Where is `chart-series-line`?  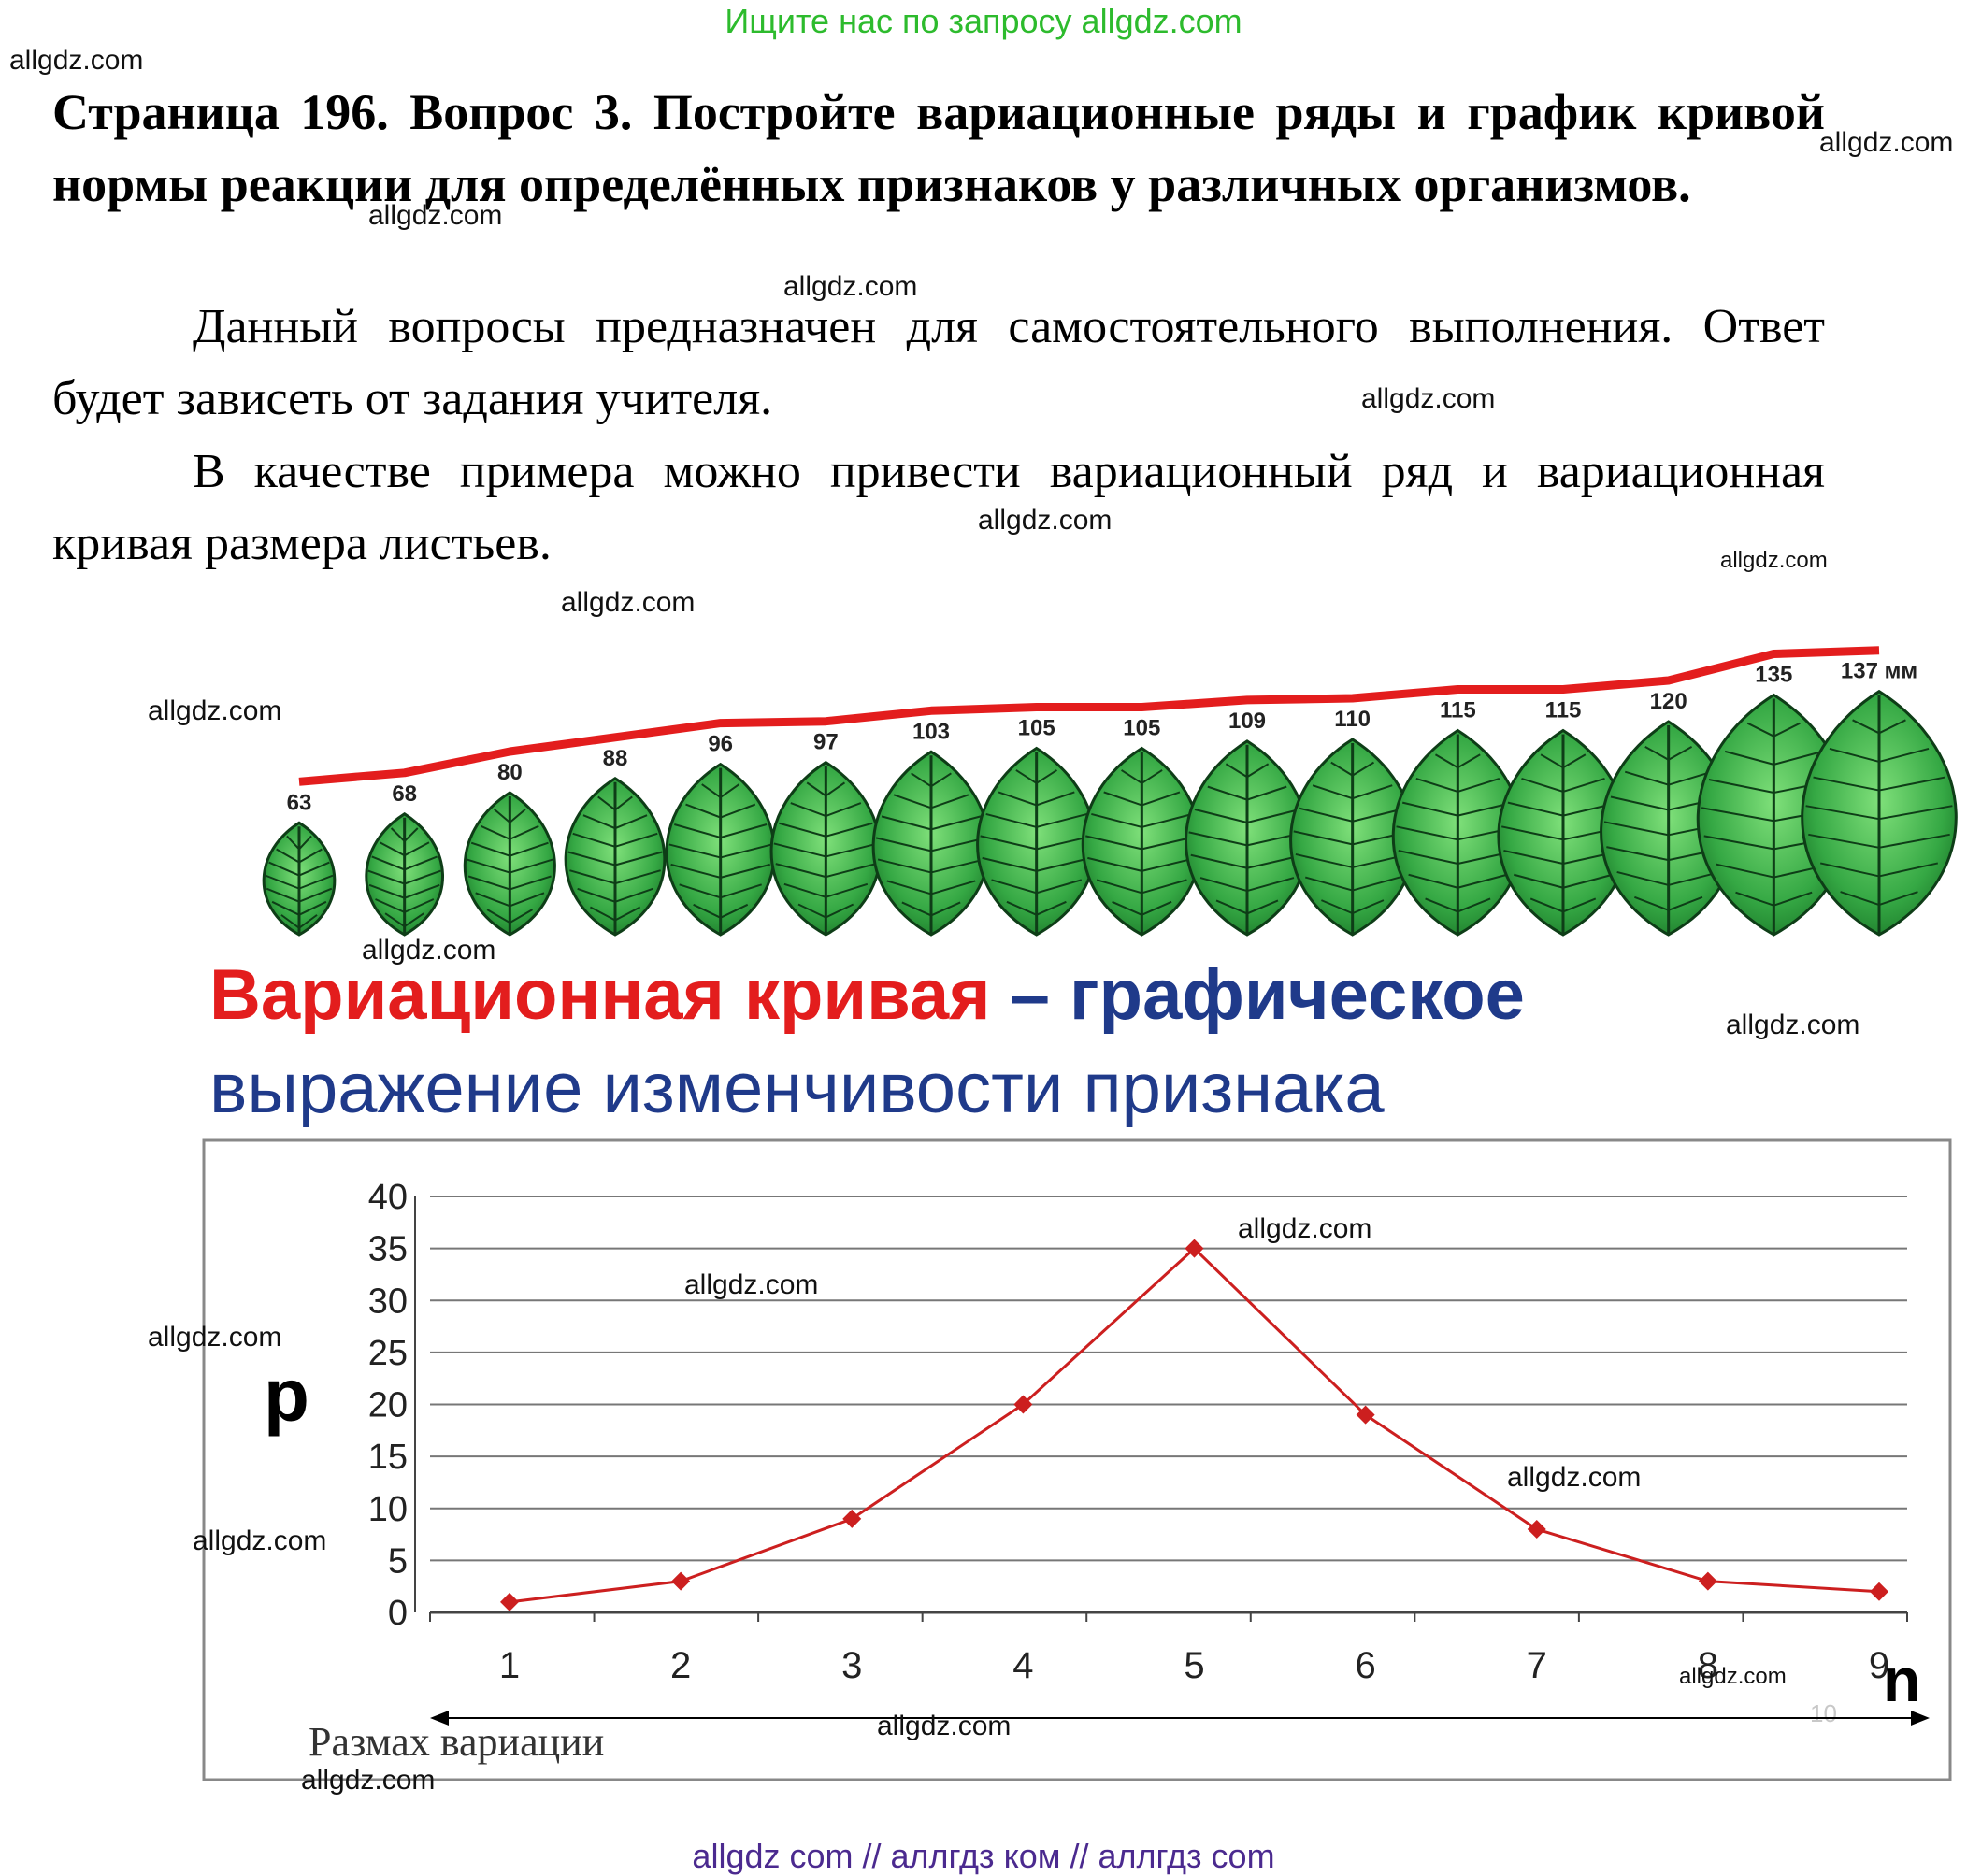 chart-series-line is located at coordinates (1194, 1425).